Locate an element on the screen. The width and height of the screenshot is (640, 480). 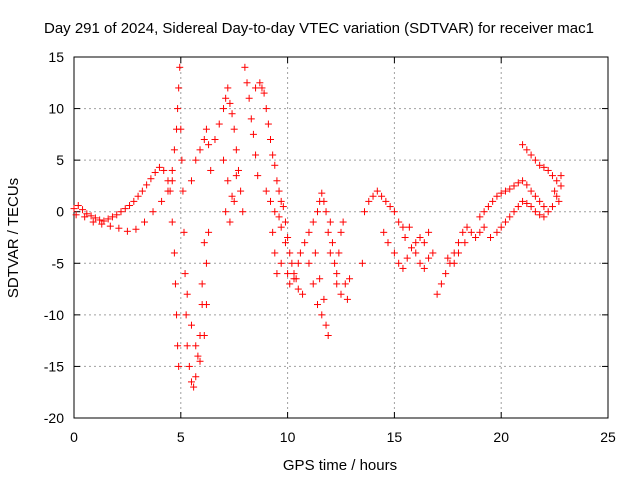
x-tick-label: 15 is located at coordinates (395, 437).